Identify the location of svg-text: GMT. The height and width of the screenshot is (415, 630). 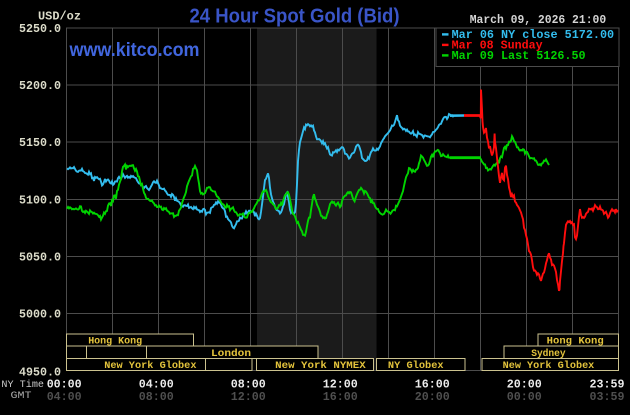
(21, 396).